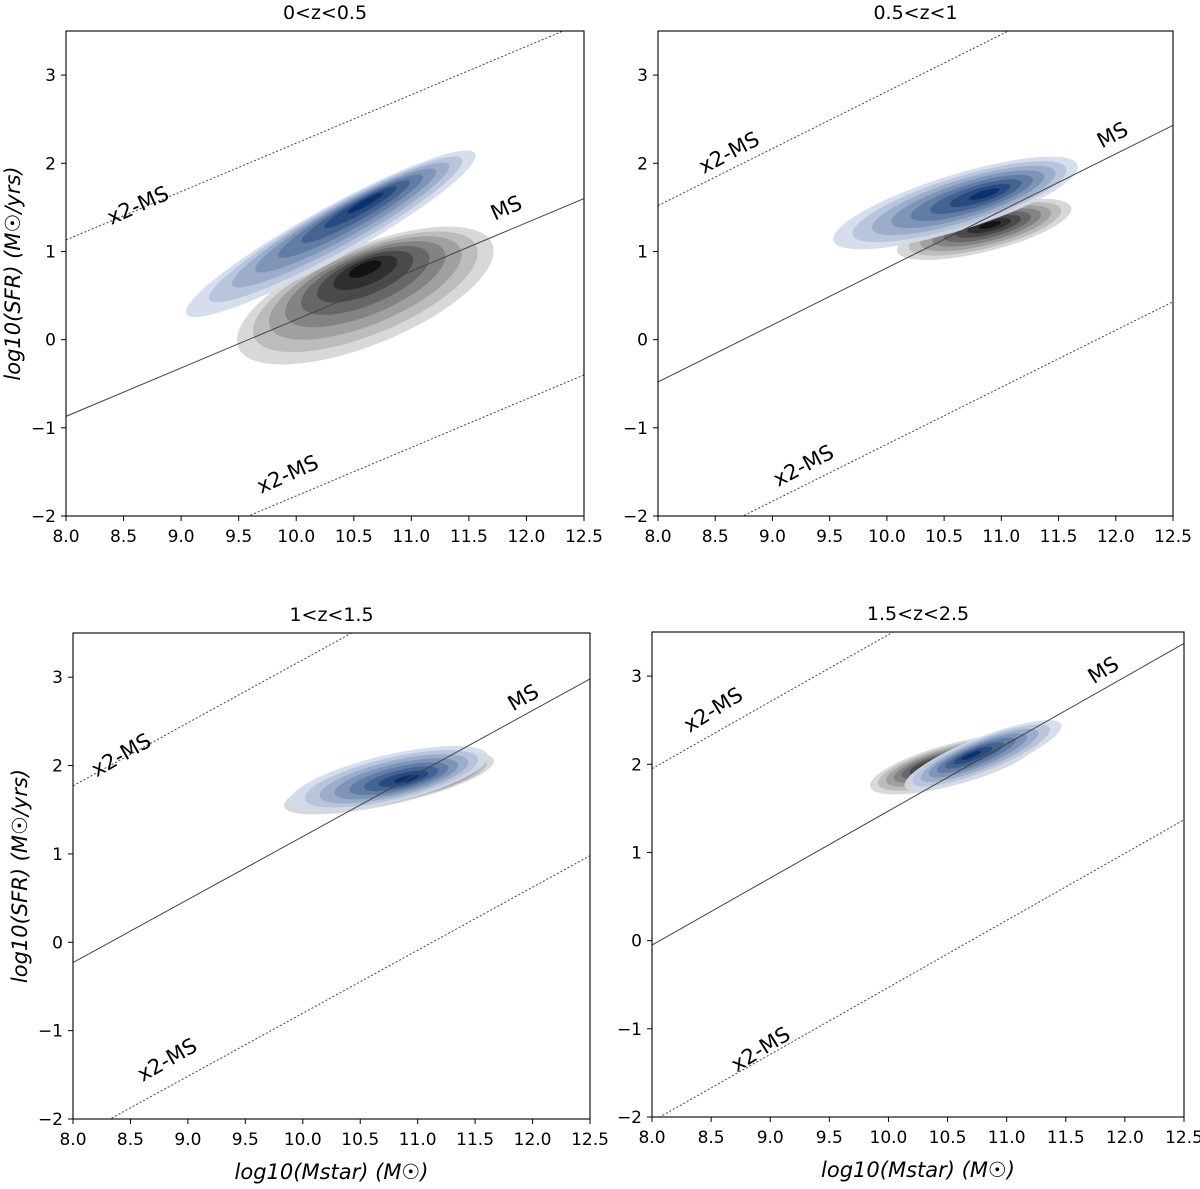  What do you see at coordinates (331, 615) in the screenshot?
I see `panel-title: 1<z<1.5` at bounding box center [331, 615].